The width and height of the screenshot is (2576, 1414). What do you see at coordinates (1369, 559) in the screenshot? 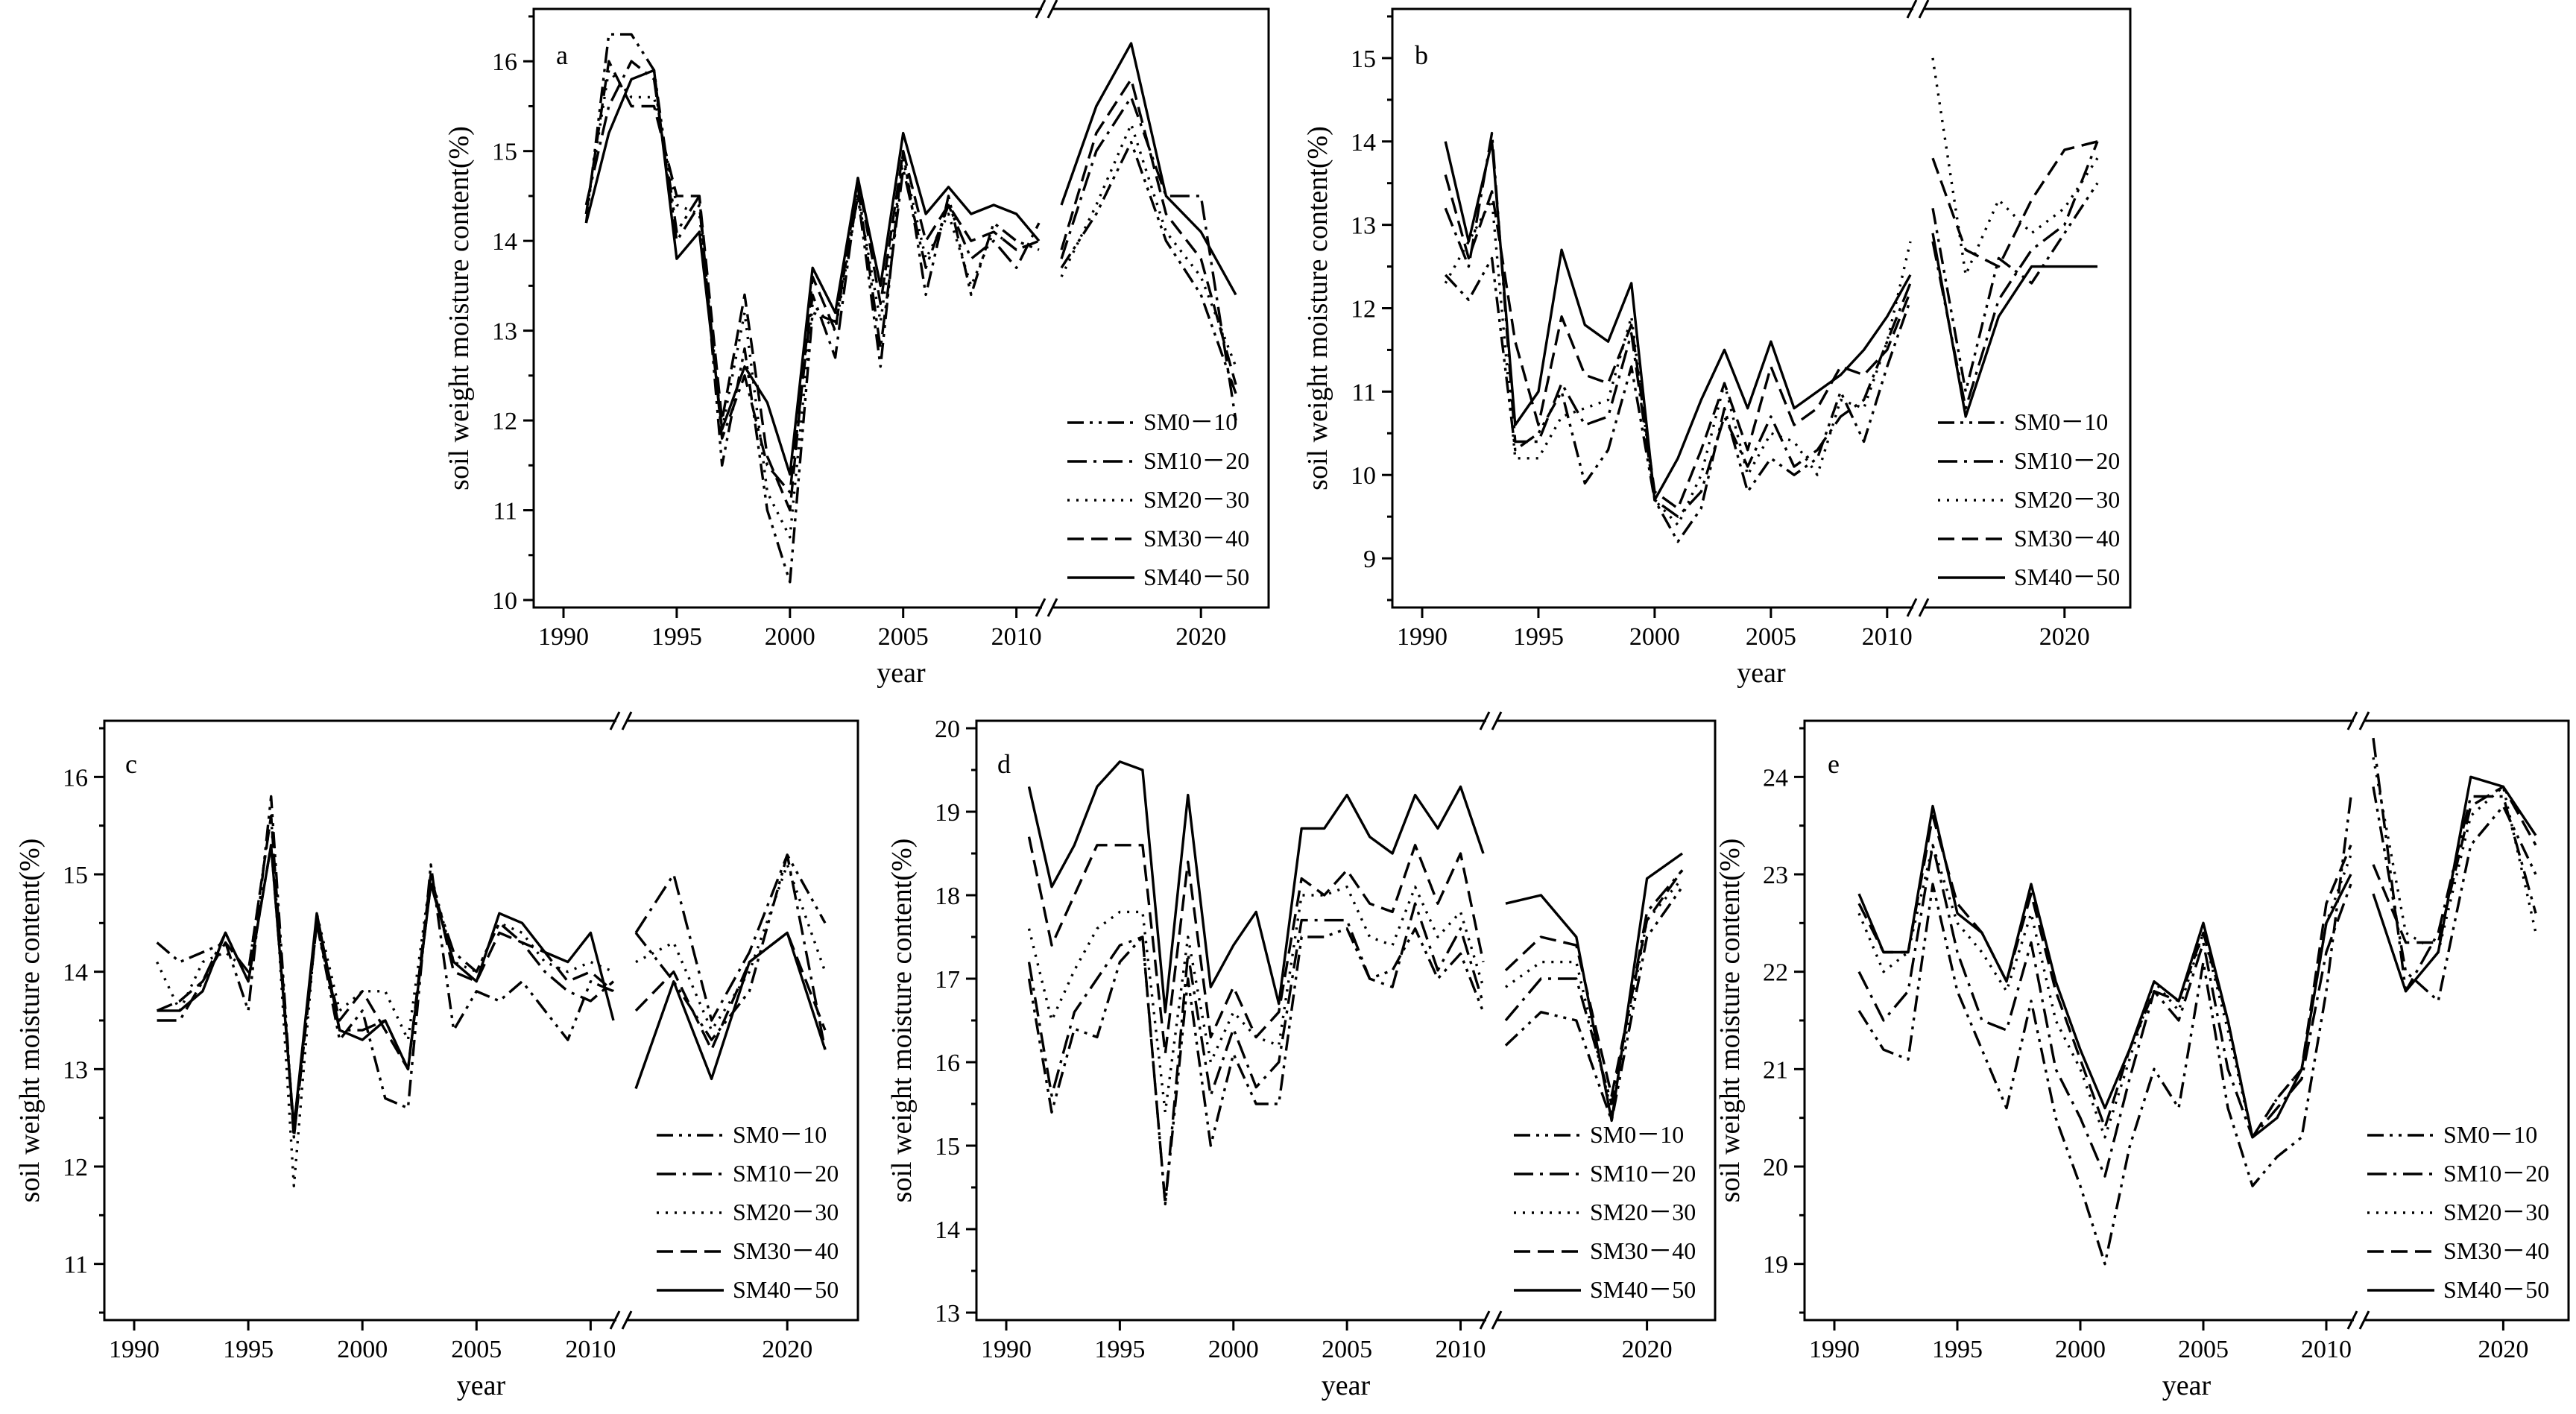
I see `y-tick-label: 9` at bounding box center [1369, 559].